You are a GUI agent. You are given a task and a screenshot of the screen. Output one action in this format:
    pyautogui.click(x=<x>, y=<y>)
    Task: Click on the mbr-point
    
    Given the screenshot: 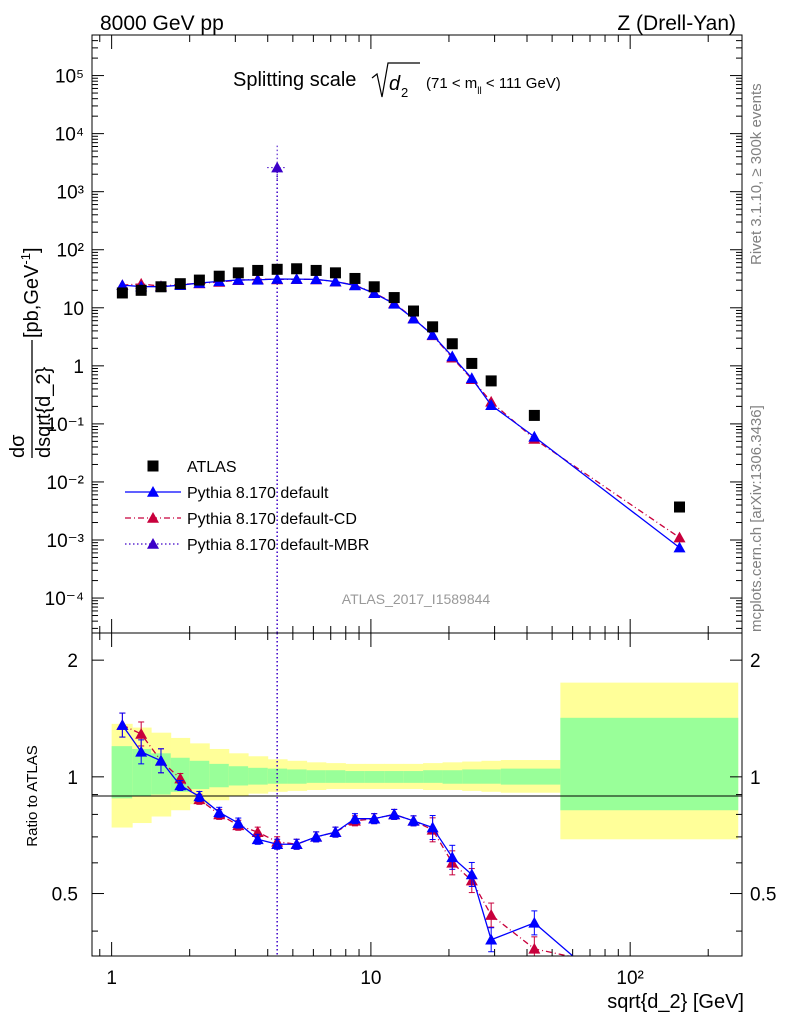 What is the action you would take?
    pyautogui.click(x=277, y=167)
    